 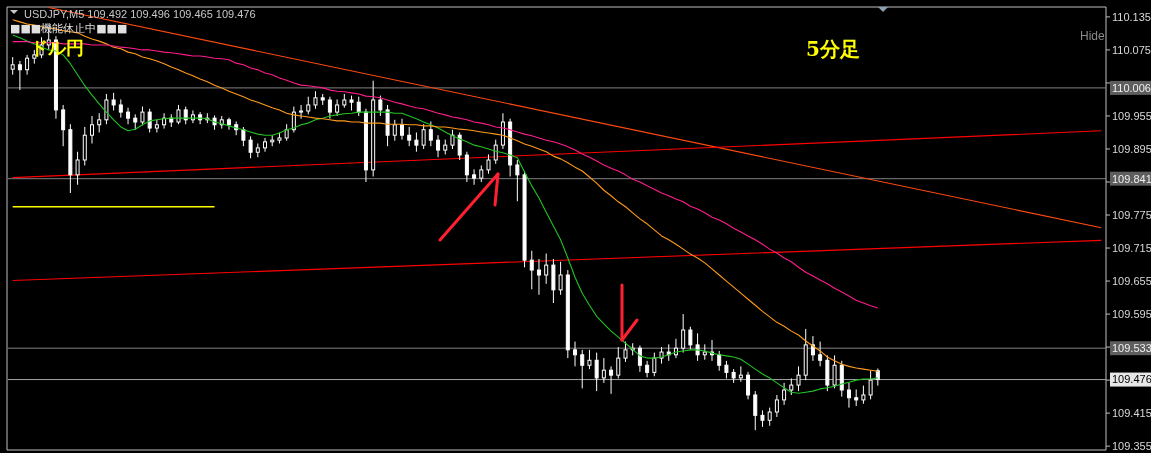 What do you see at coordinates (1131, 412) in the screenshot?
I see `y-tick-label: 109.415` at bounding box center [1131, 412].